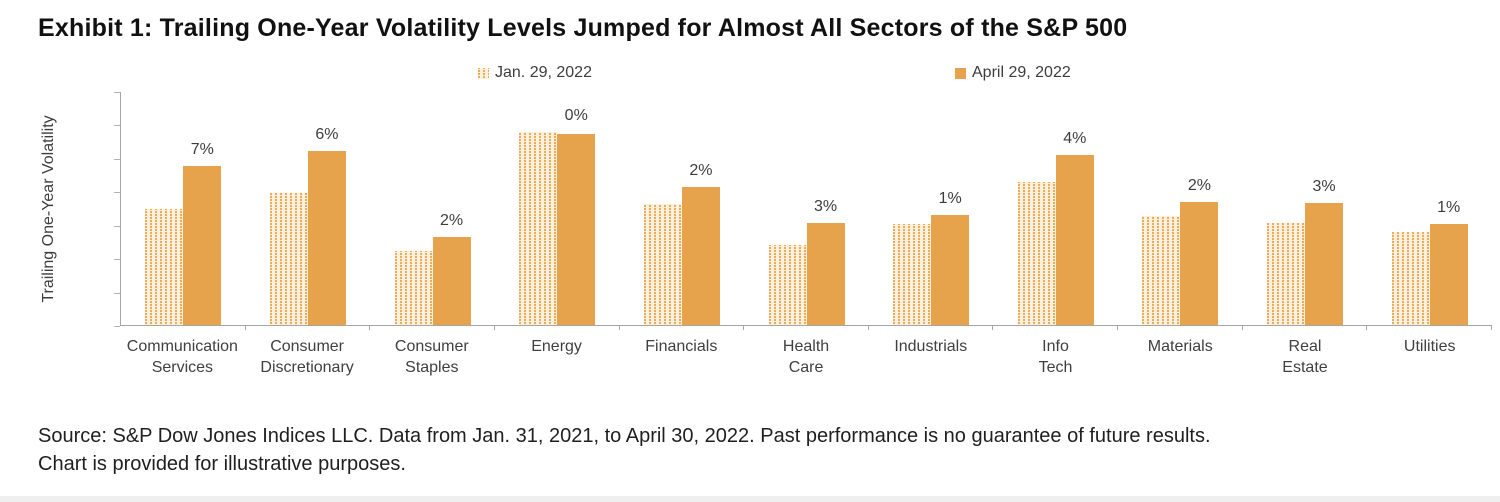  Describe the element at coordinates (576, 116) in the screenshot. I see `diff-data-label: 0%` at that location.